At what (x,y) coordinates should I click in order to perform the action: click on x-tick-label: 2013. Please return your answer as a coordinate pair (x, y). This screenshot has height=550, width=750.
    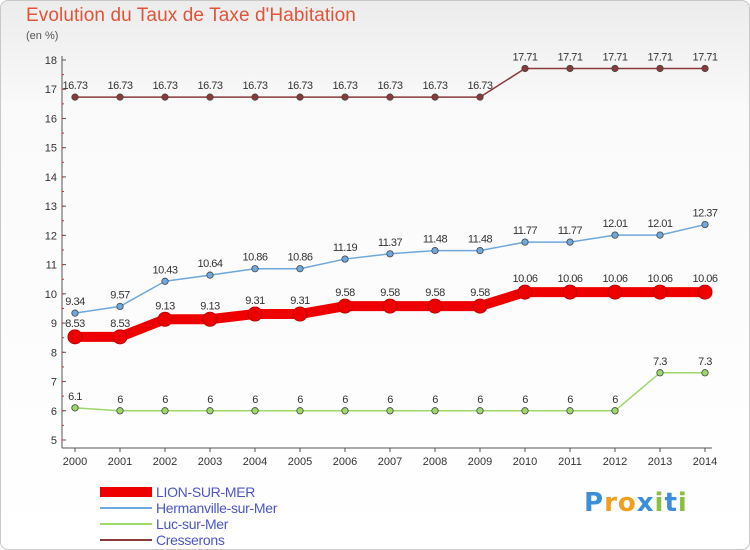
    Looking at the image, I should click on (660, 462).